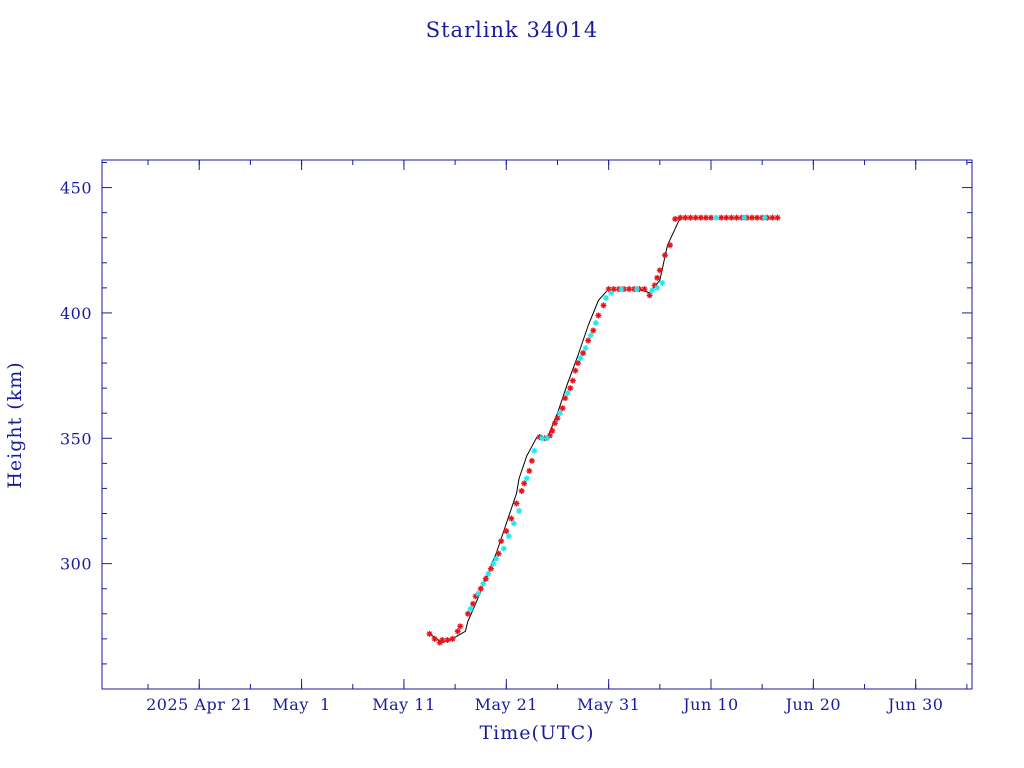 The height and width of the screenshot is (768, 1024). What do you see at coordinates (812, 704) in the screenshot?
I see `x-tick-label: Jun 20` at bounding box center [812, 704].